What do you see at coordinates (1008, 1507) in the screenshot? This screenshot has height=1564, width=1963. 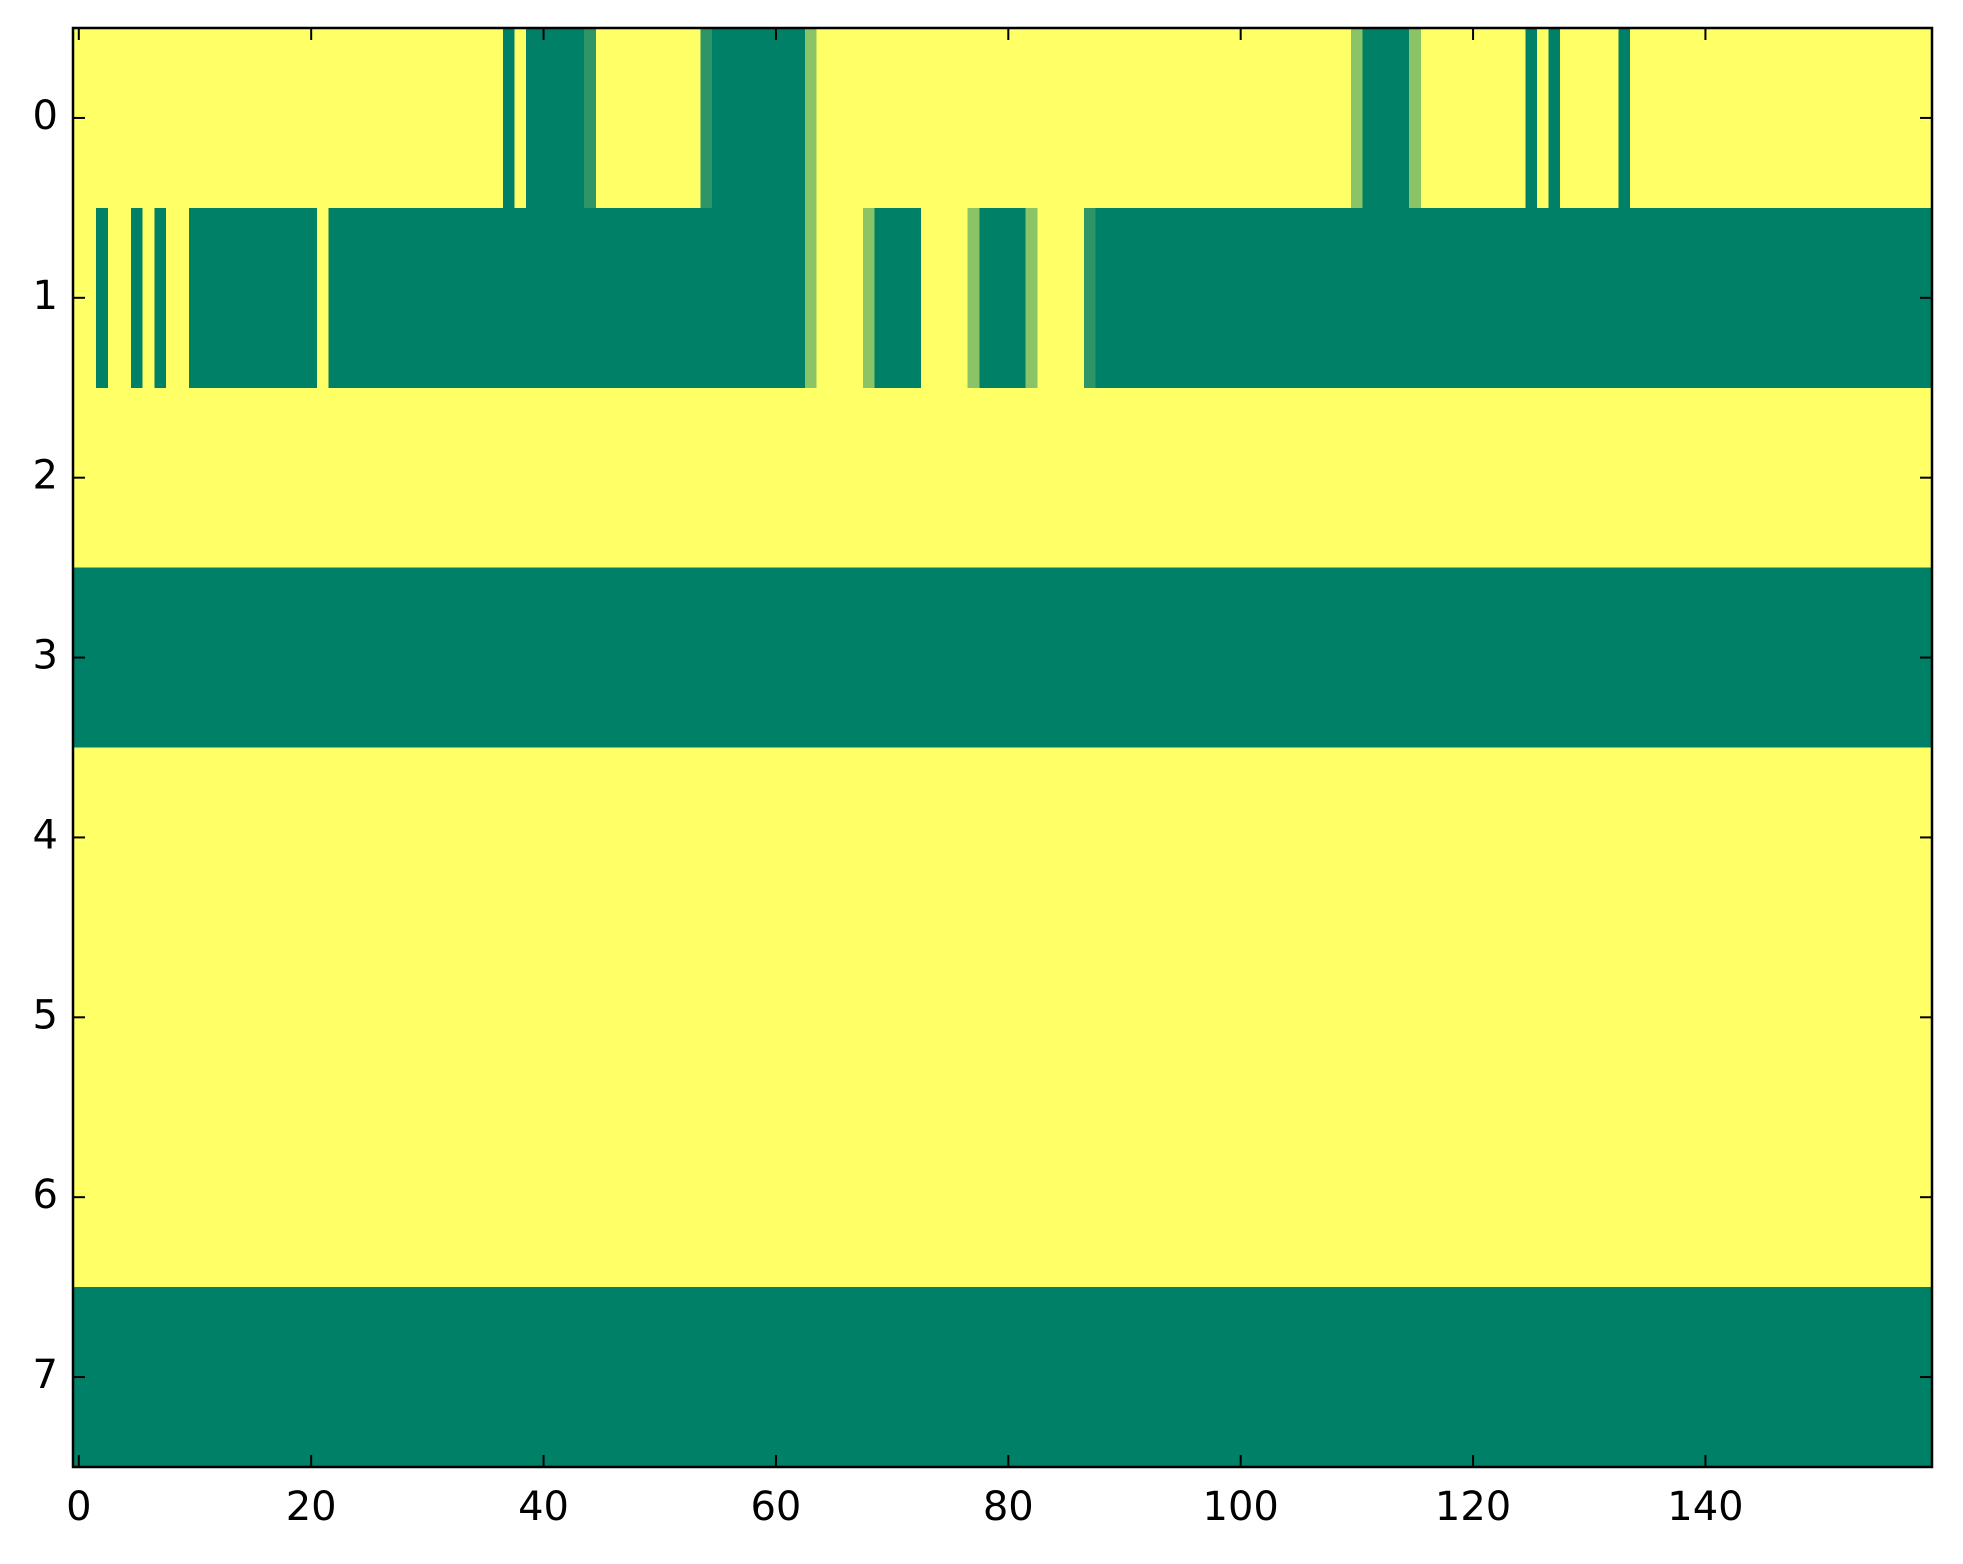 I see `x-tick-label: 80` at bounding box center [1008, 1507].